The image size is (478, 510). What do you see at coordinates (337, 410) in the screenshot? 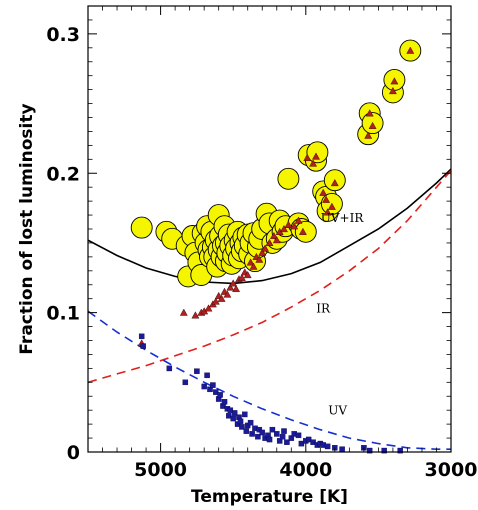
I see `curve-label-uv: UV` at bounding box center [337, 410].